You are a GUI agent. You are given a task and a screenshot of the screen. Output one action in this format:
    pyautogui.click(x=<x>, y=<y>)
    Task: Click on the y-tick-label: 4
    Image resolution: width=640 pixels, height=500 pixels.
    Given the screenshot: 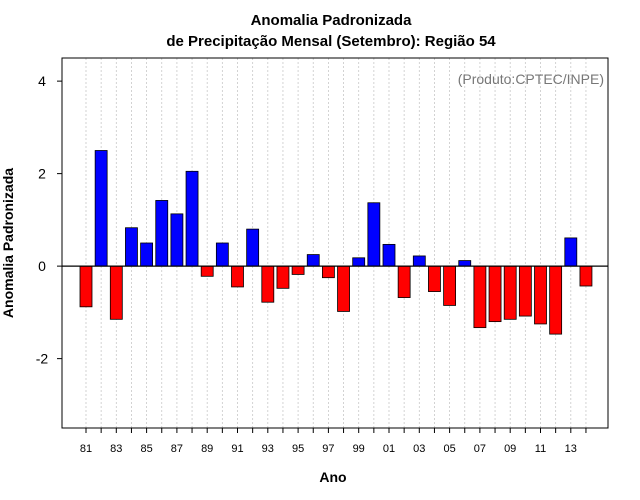 What is the action you would take?
    pyautogui.click(x=42, y=81)
    